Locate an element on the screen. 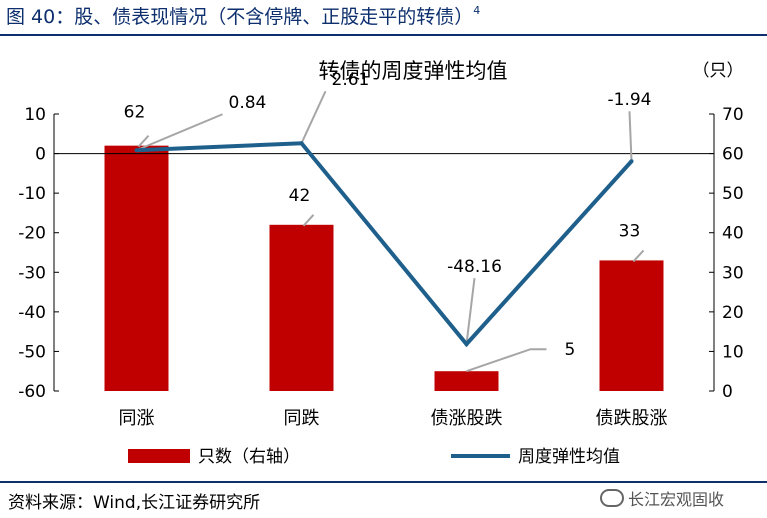  x-category-label: 债涨股跌 is located at coordinates (467, 418).